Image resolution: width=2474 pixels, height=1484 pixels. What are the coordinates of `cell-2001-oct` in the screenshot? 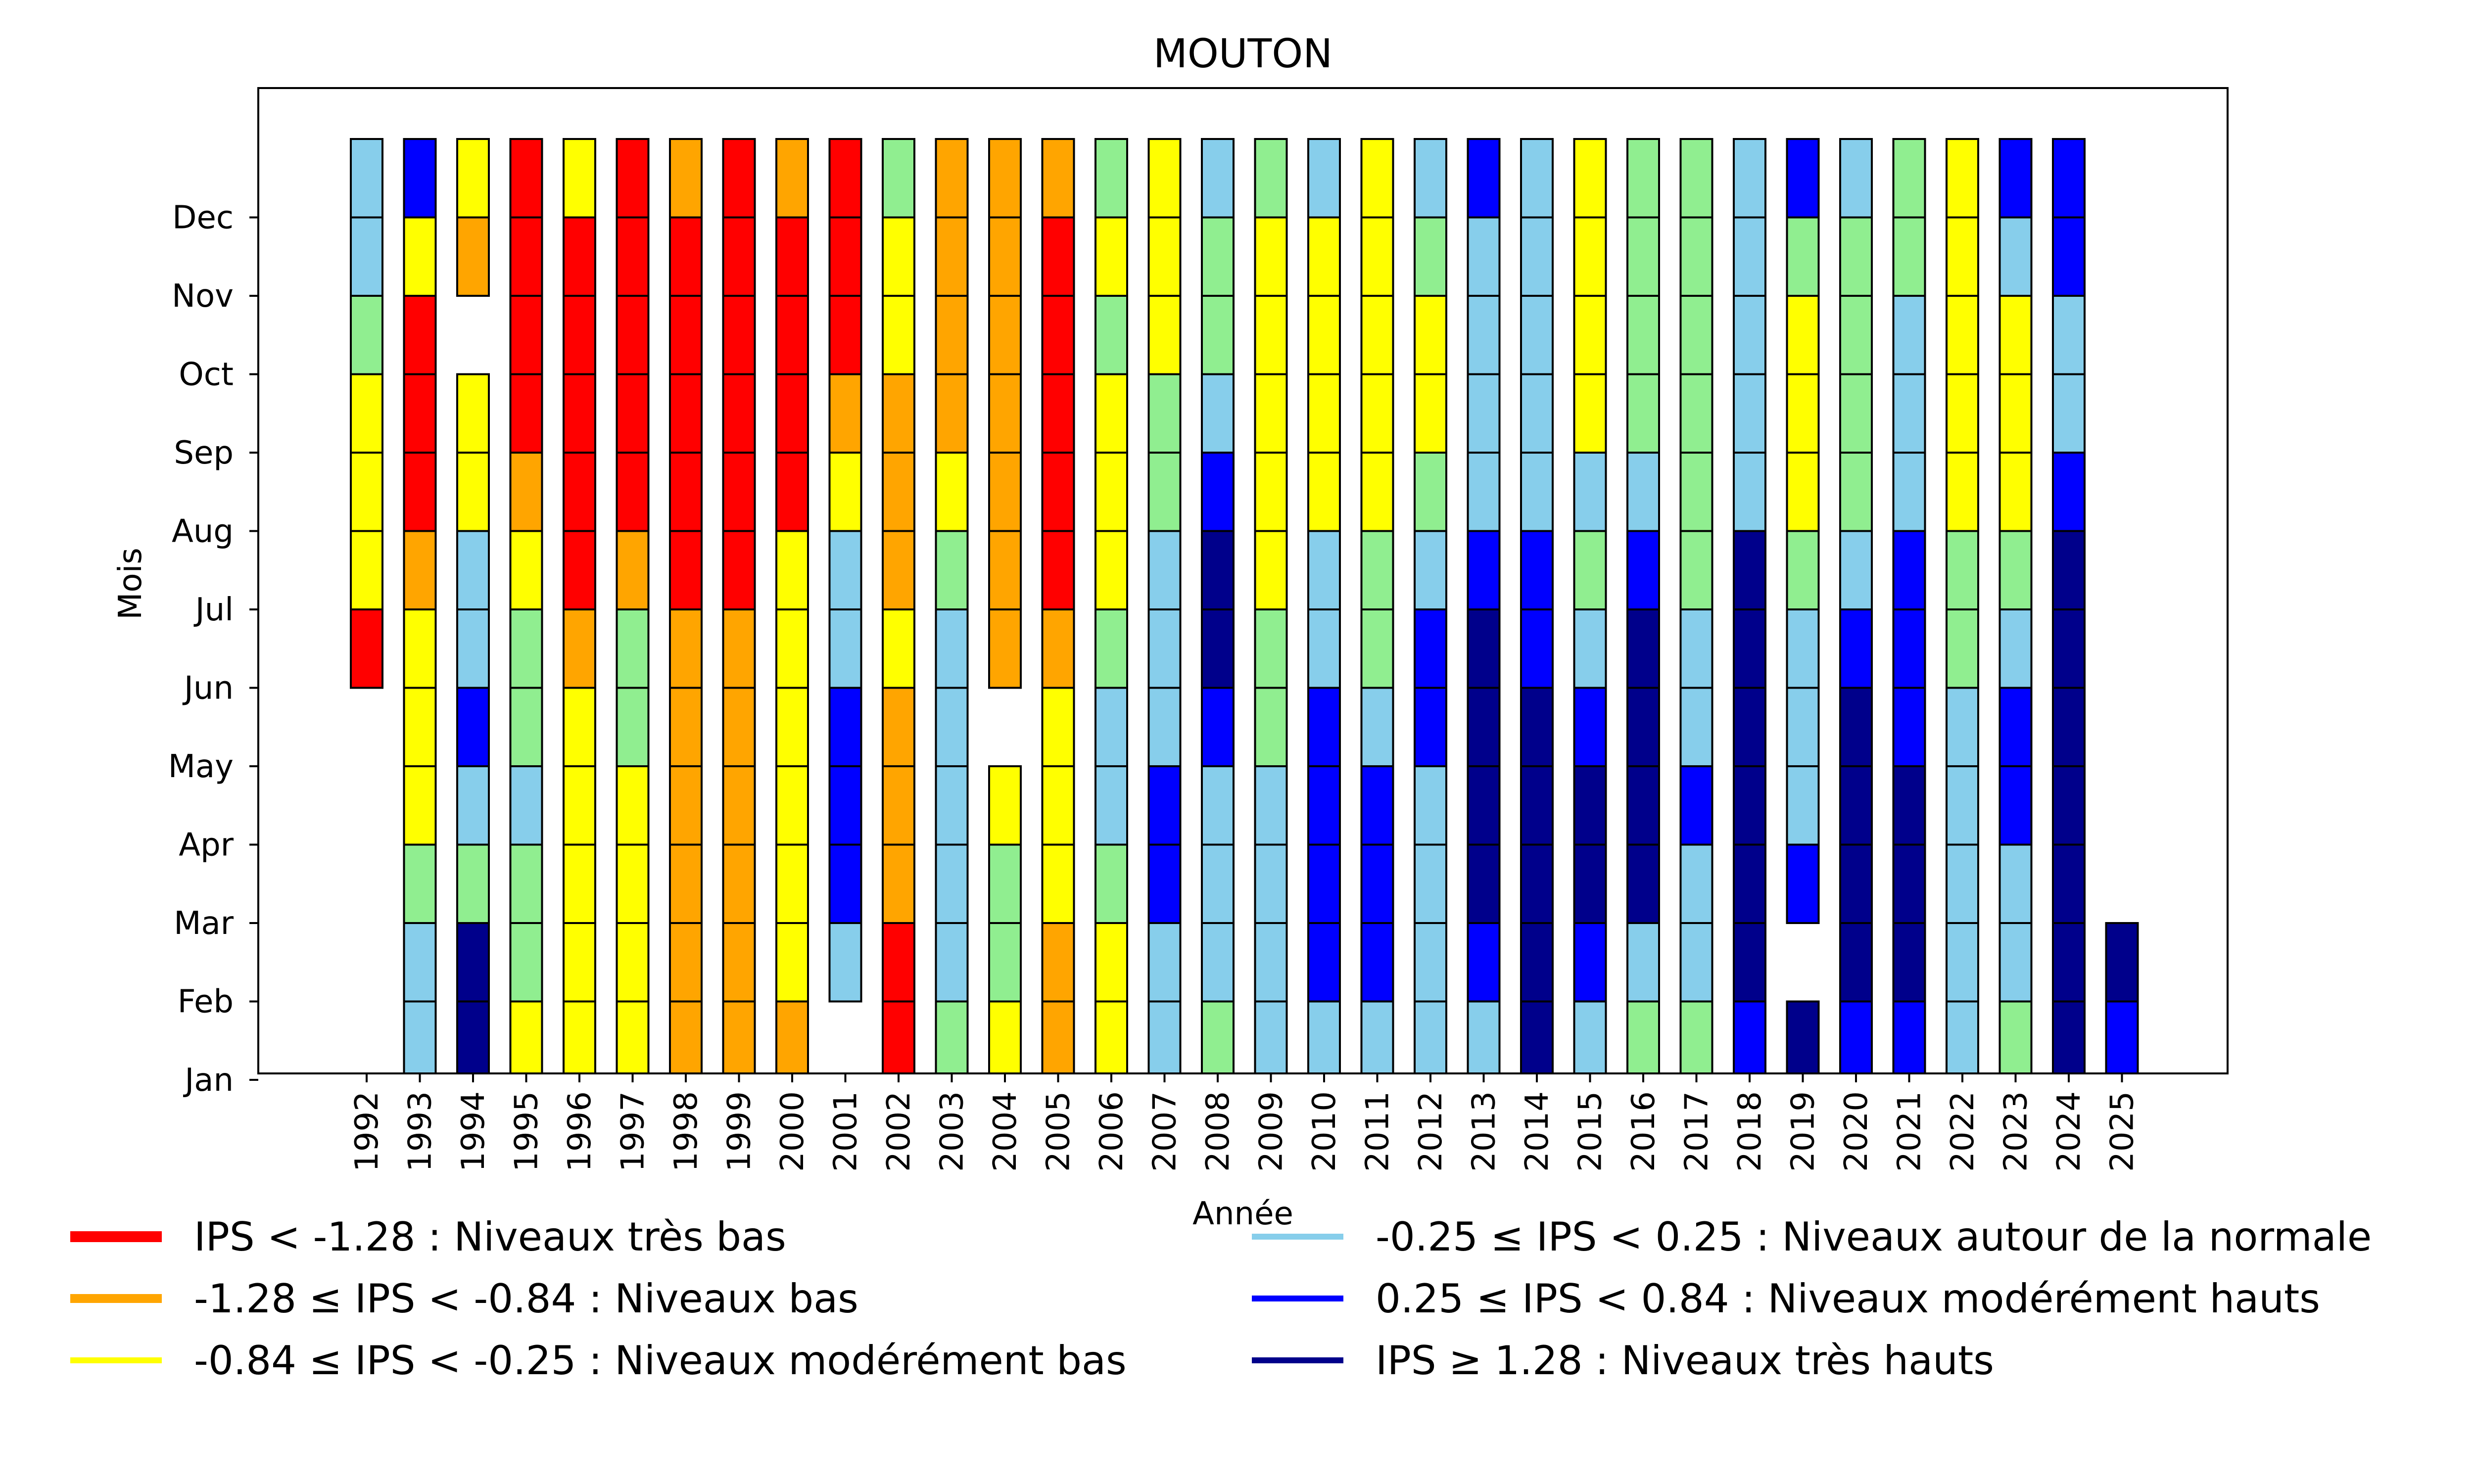 It's located at (845, 335).